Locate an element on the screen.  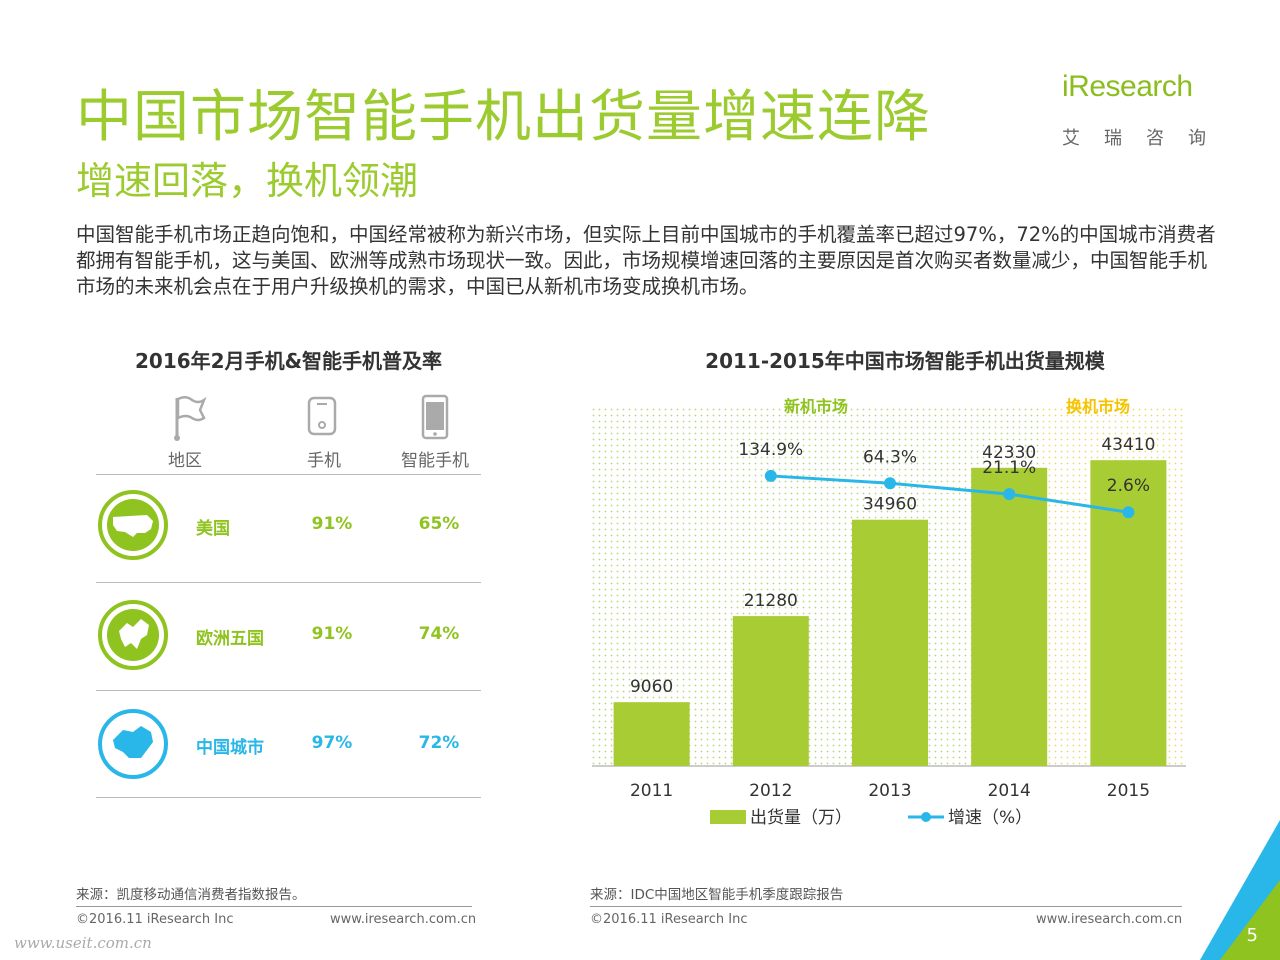
growth-value-label: 2.6% is located at coordinates (1128, 486).